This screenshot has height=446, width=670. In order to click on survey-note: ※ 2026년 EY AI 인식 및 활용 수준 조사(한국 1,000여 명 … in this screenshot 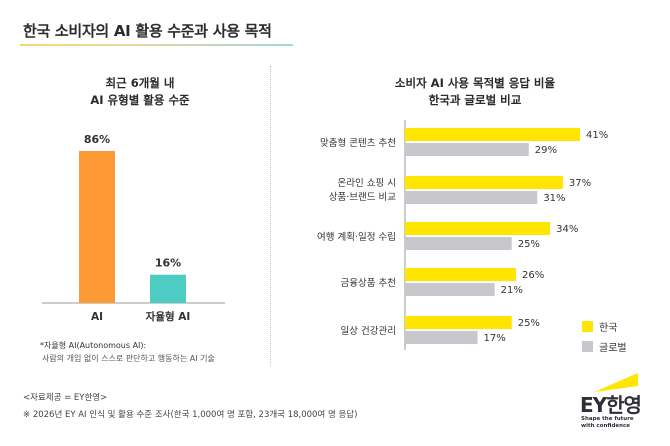, I will do `click(190, 415)`.